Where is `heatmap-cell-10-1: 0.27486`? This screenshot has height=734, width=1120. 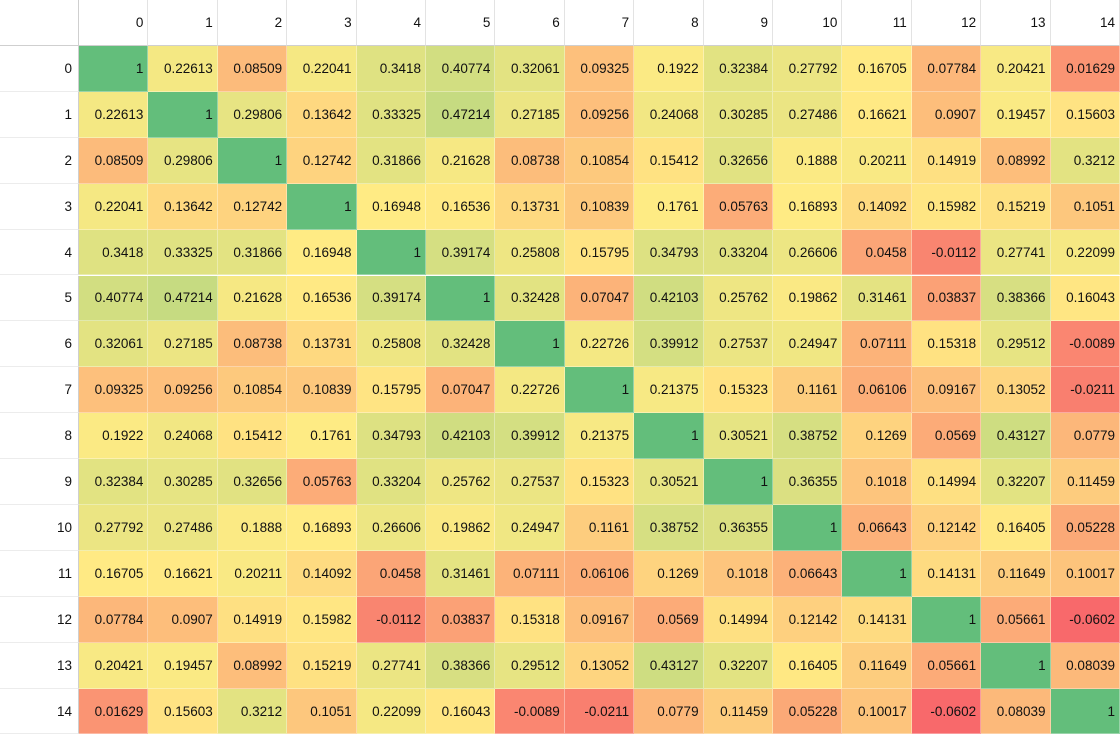
heatmap-cell-10-1: 0.27486 is located at coordinates (183, 528).